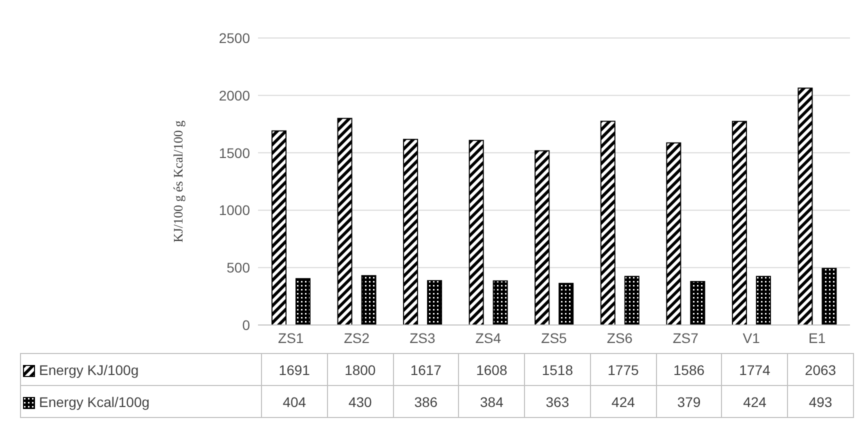 The image size is (864, 438). Describe the element at coordinates (141, 370) in the screenshot. I see `legend-label: Energy KJ/100g` at that location.